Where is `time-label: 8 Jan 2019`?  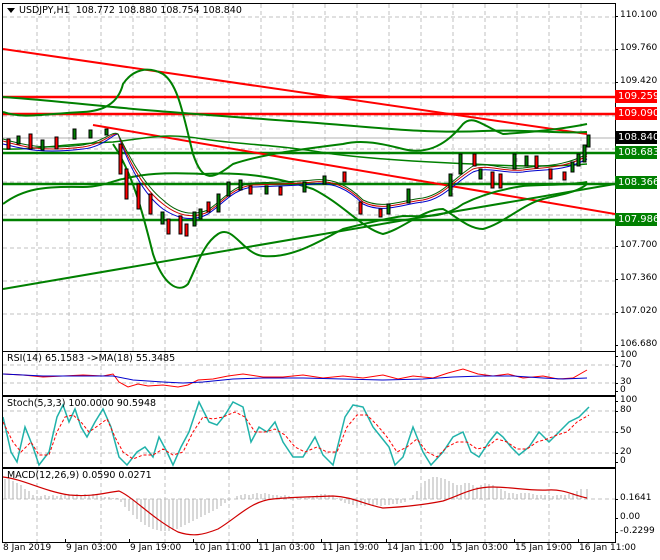 time-label: 8 Jan 2019 is located at coordinates (26, 546).